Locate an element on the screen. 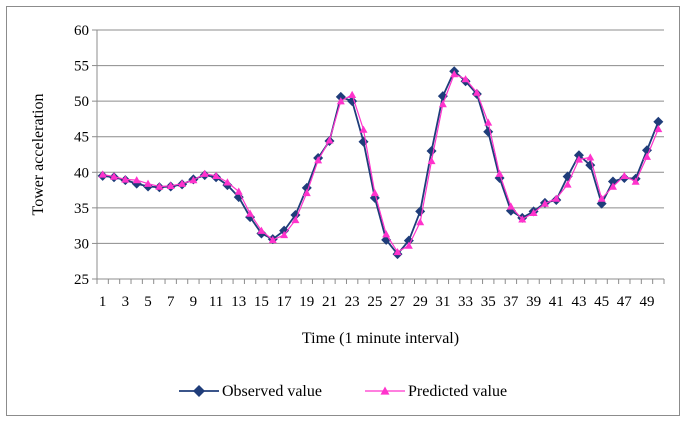 Image resolution: width=687 pixels, height=423 pixels. x-tick-label: 49 is located at coordinates (646, 302).